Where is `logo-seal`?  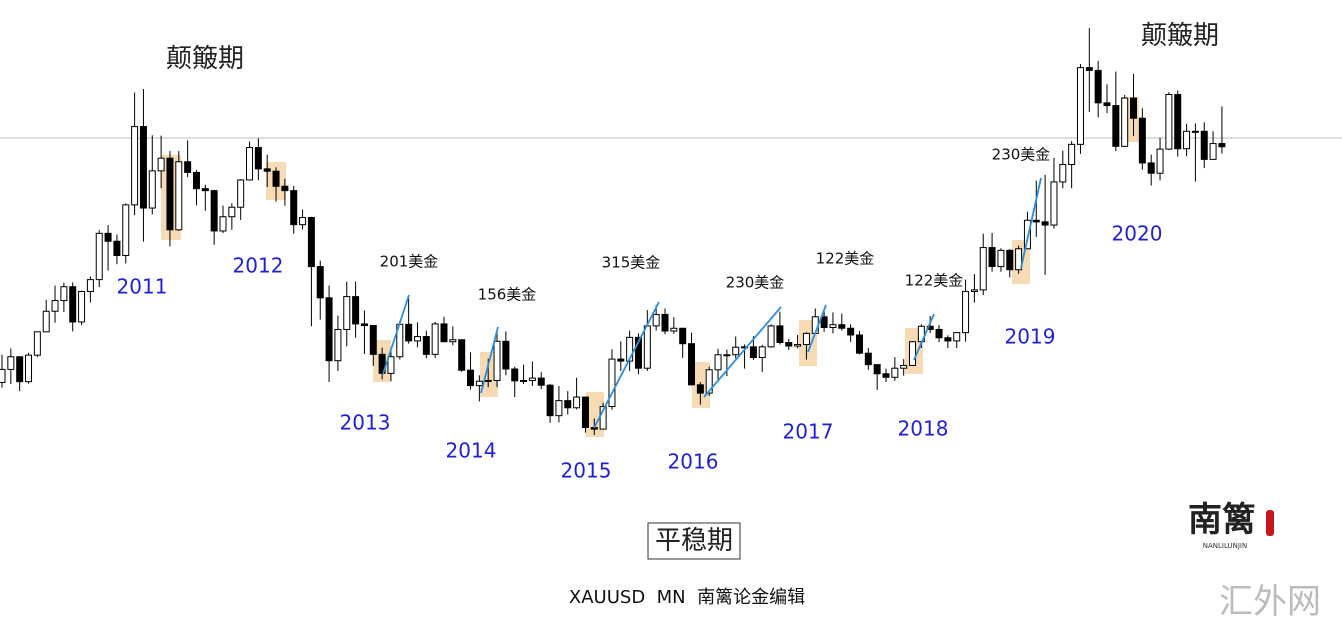
logo-seal is located at coordinates (1270, 523).